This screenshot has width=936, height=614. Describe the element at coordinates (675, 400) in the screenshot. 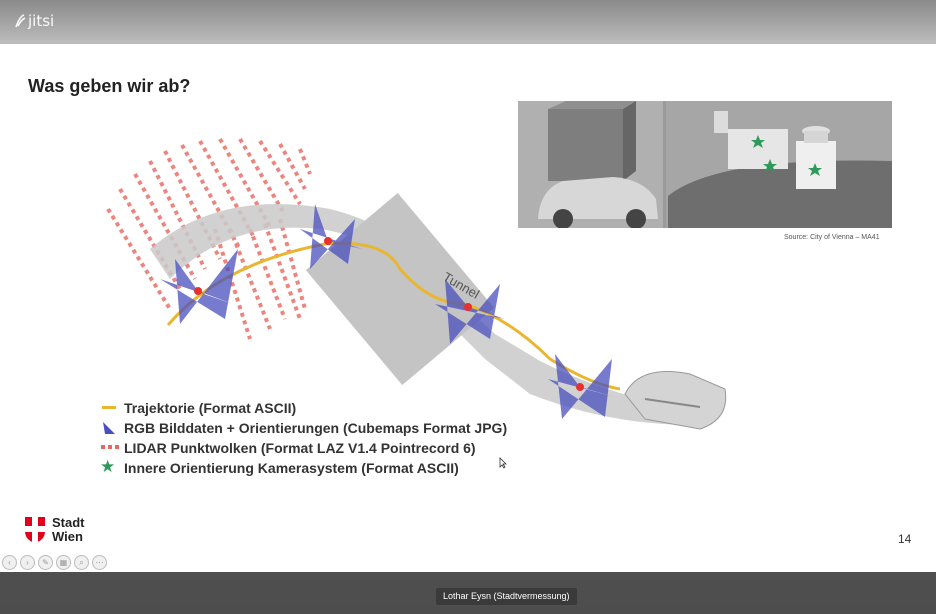

I see `vehicle` at that location.